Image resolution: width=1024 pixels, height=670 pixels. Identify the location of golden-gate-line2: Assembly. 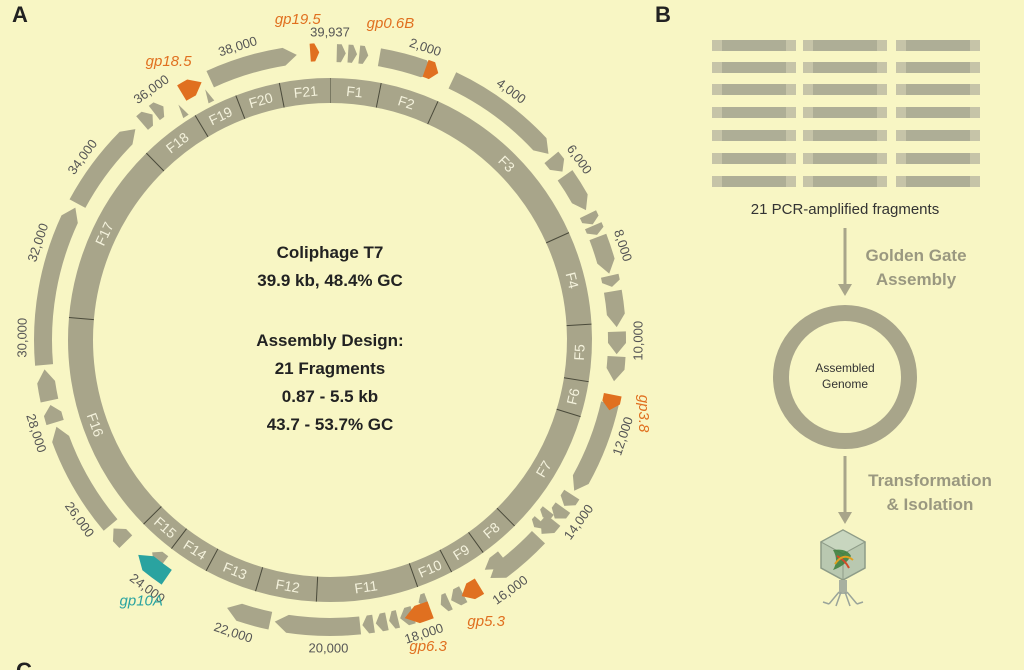
(916, 279).